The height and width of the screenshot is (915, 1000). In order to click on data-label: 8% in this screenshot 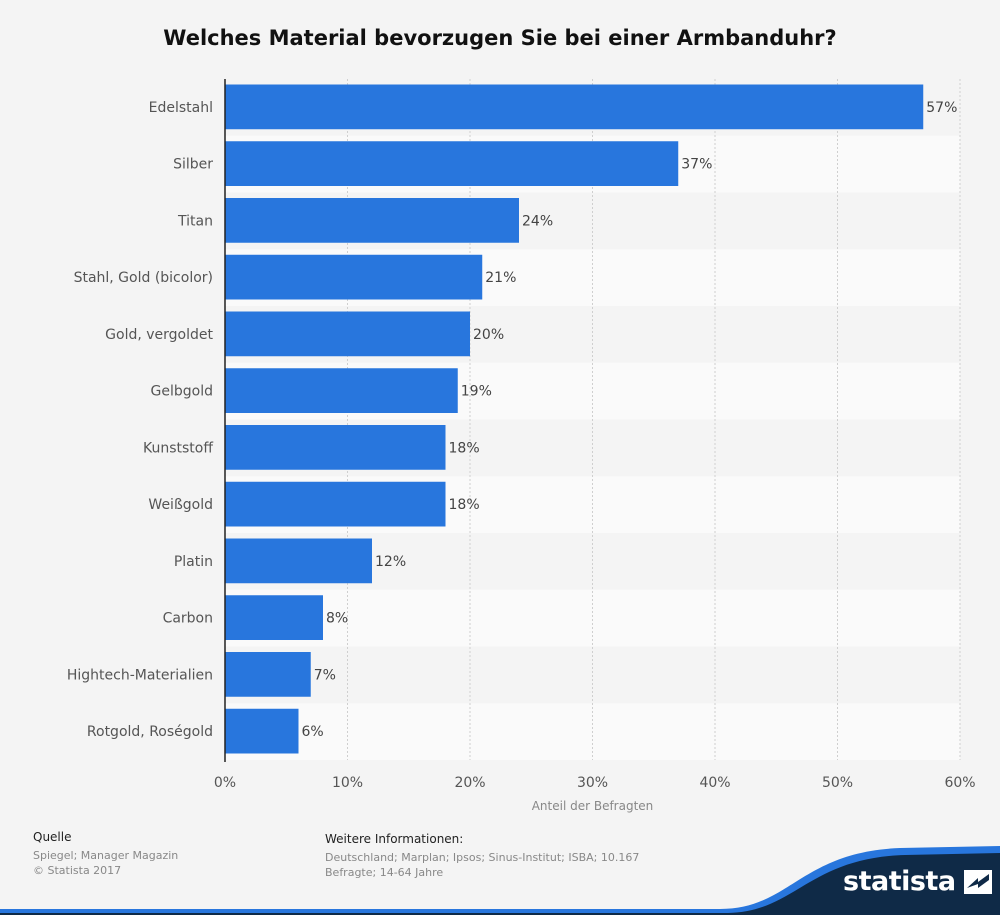, I will do `click(337, 619)`.